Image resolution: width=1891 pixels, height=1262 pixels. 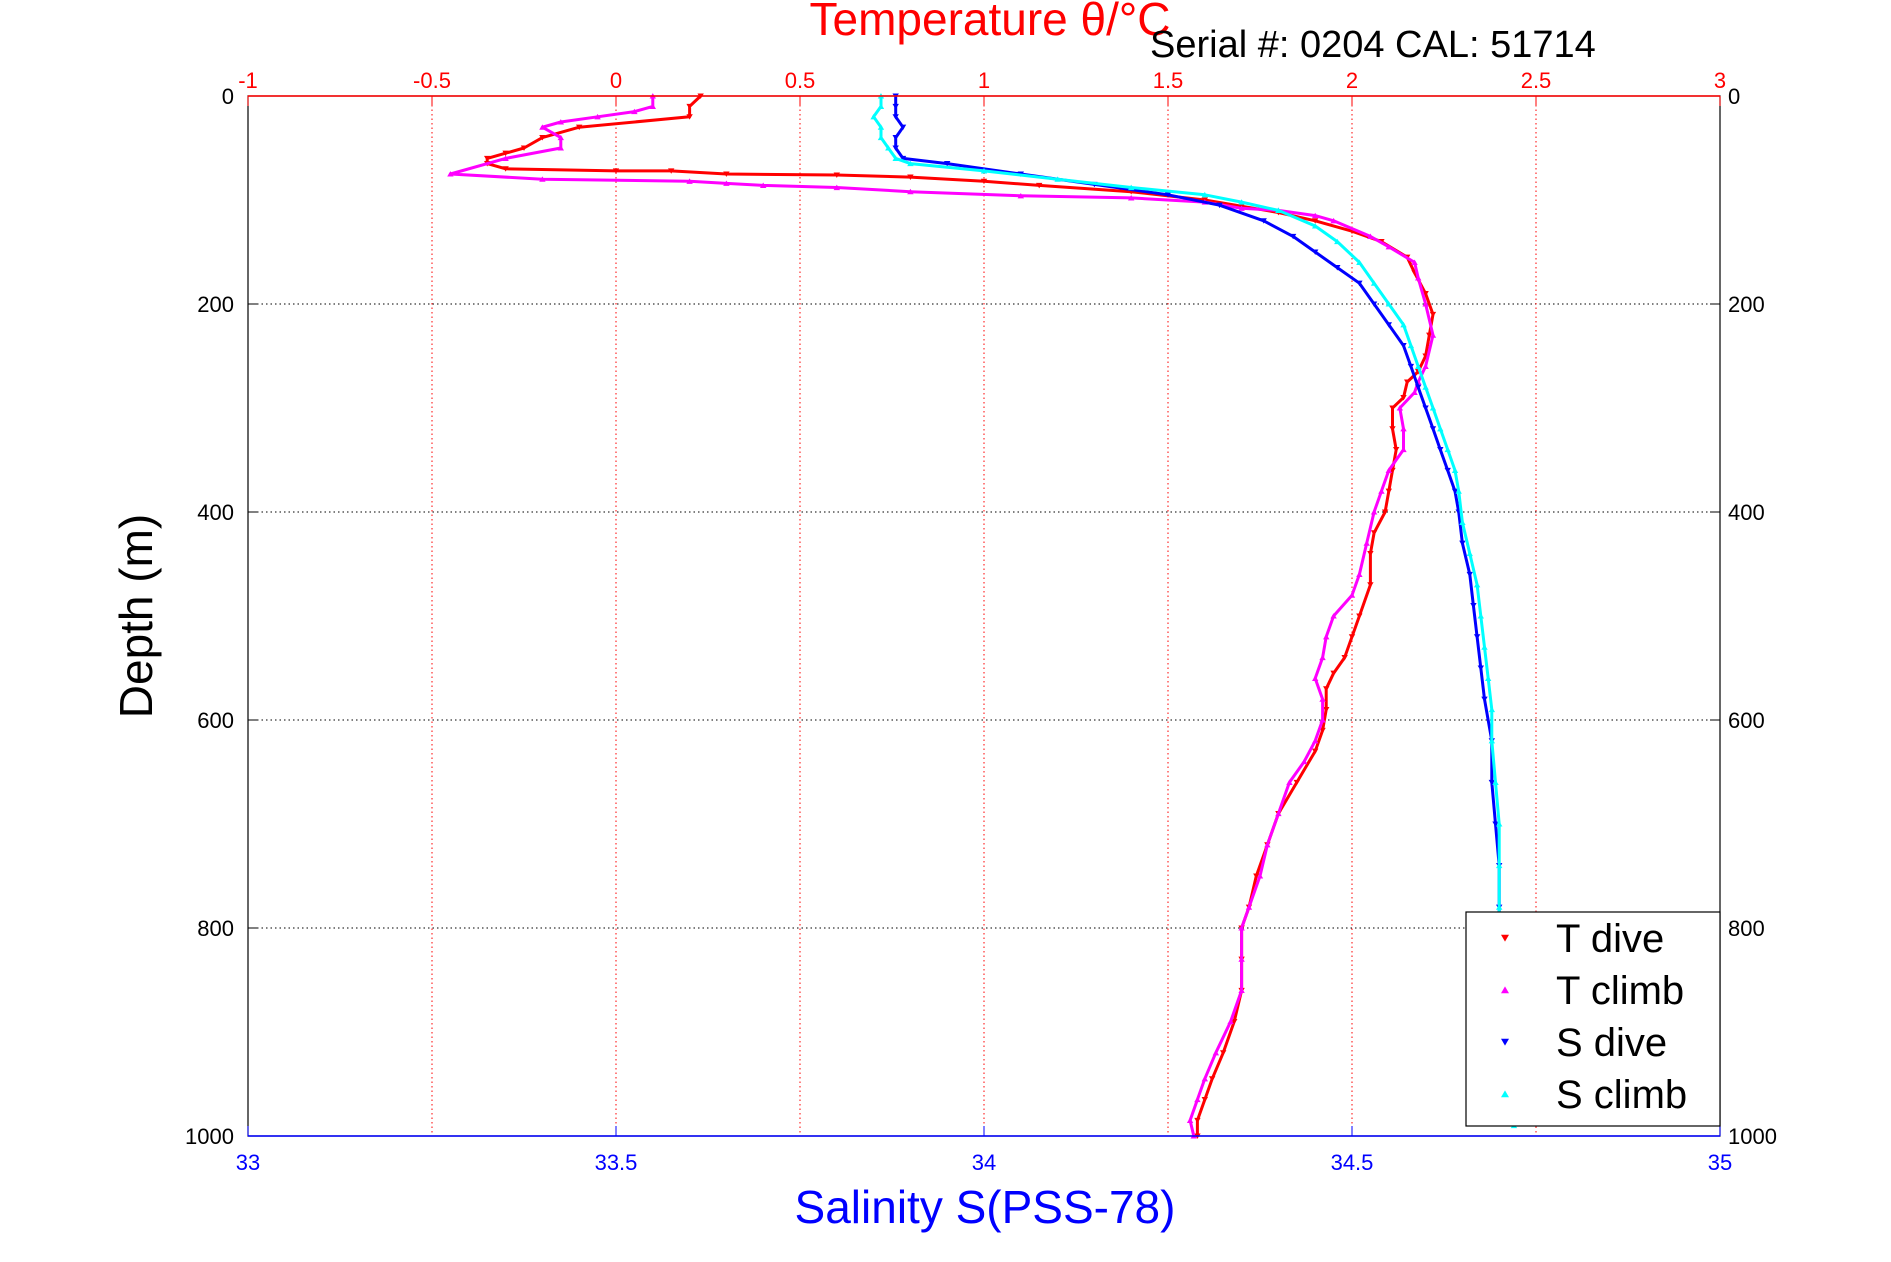 I want to click on y-axis-title: Depth (m), so click(x=136, y=616).